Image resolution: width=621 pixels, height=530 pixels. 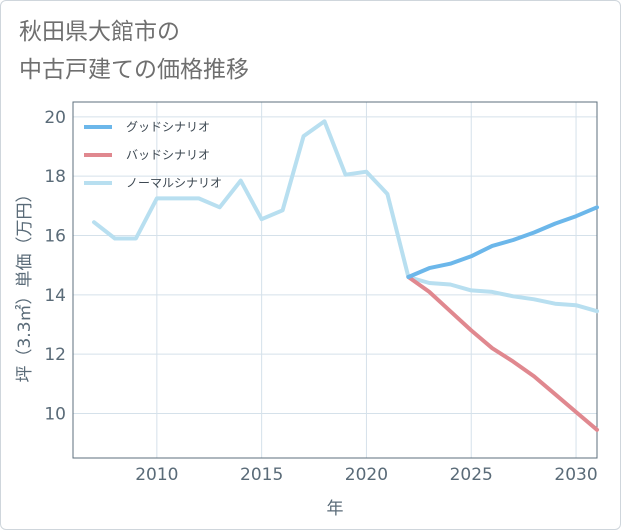 What do you see at coordinates (25, 283) in the screenshot?
I see `y-axis-title: 坪（3.3㎡）単価（万円）` at bounding box center [25, 283].